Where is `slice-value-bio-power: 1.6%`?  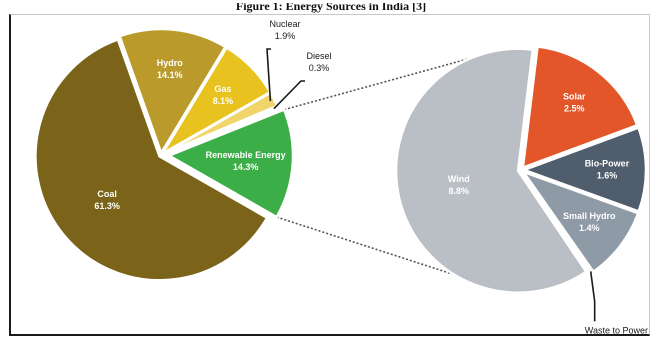
slice-value-bio-power: 1.6% is located at coordinates (607, 176).